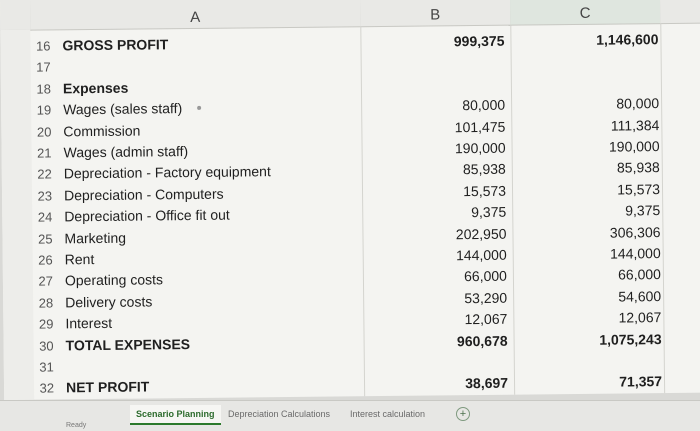 This screenshot has width=700, height=431. What do you see at coordinates (107, 387) in the screenshot?
I see `cell-a: NET PROFIT` at bounding box center [107, 387].